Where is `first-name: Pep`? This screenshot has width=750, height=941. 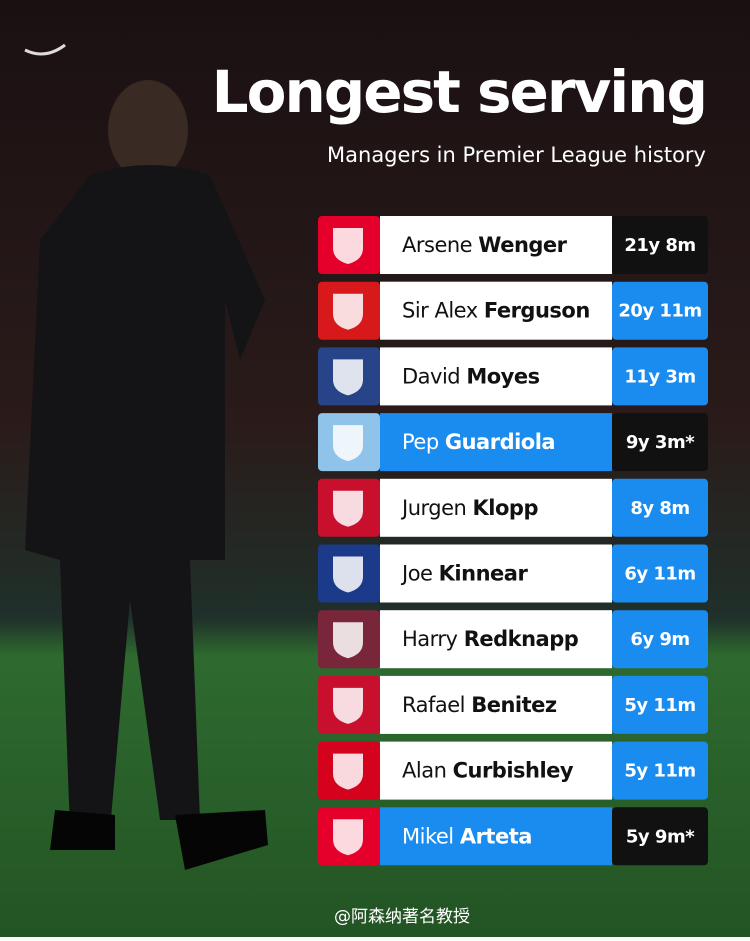
first-name: Pep is located at coordinates (420, 442).